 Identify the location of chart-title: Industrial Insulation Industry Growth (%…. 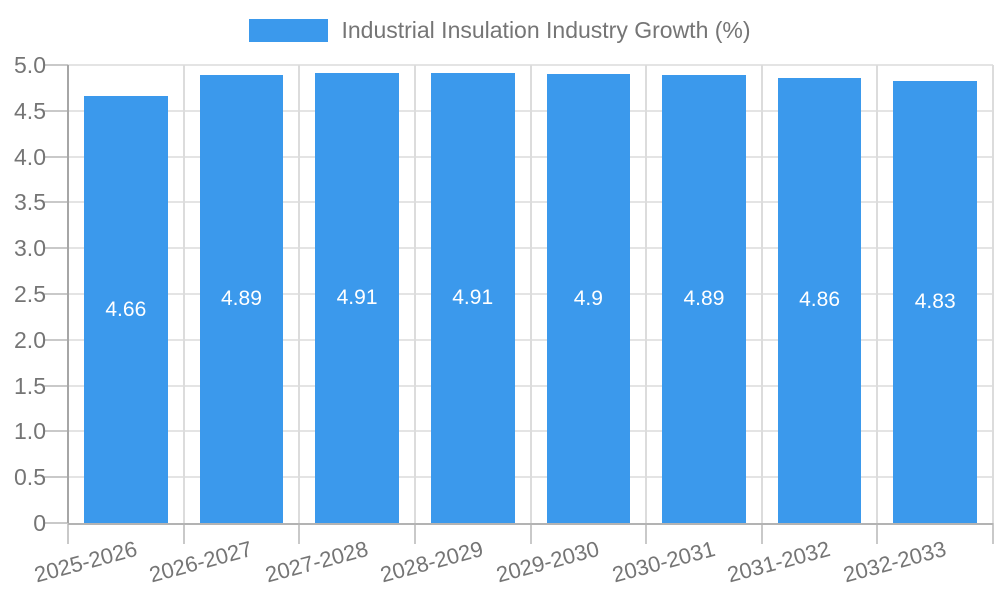
(546, 30).